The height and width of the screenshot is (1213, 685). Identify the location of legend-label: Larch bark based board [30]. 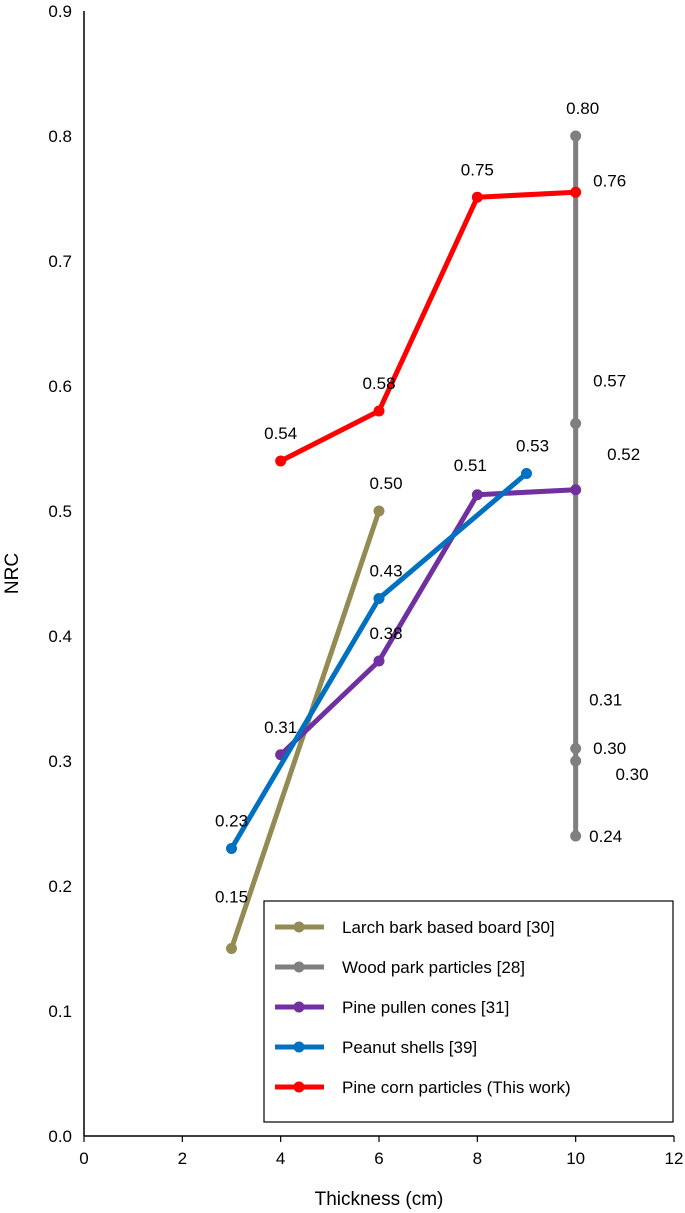
(448, 927).